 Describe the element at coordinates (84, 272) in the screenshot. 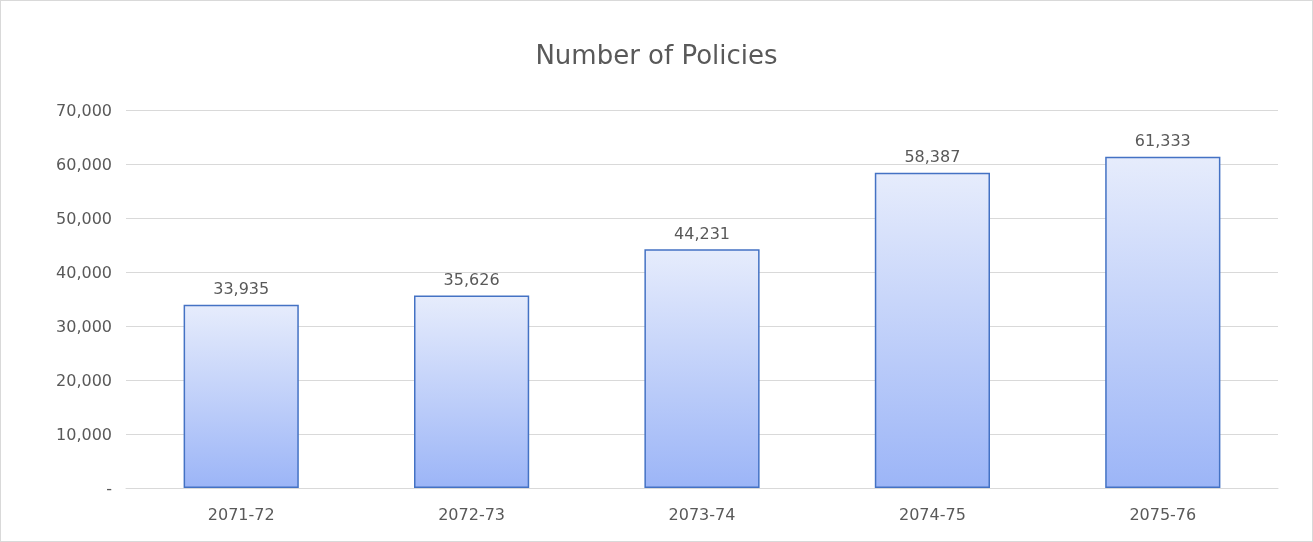

I see `y-tick-label: 40,000` at that location.